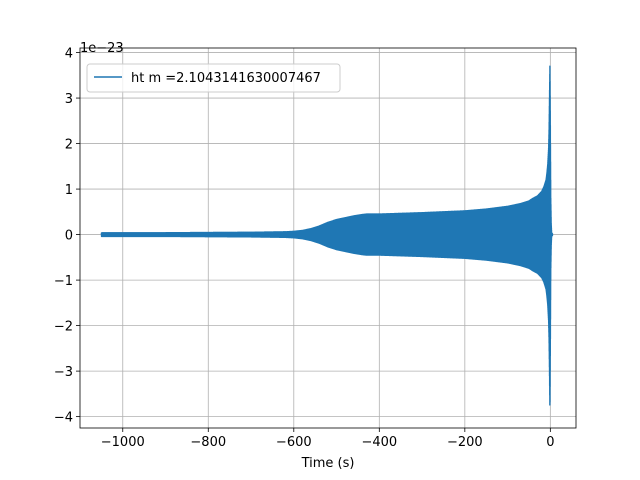 Image resolution: width=640 pixels, height=480 pixels. Describe the element at coordinates (327, 439) in the screenshot. I see `x-axis-ticks: −1000 −800 −600 −400 −200 0` at that location.